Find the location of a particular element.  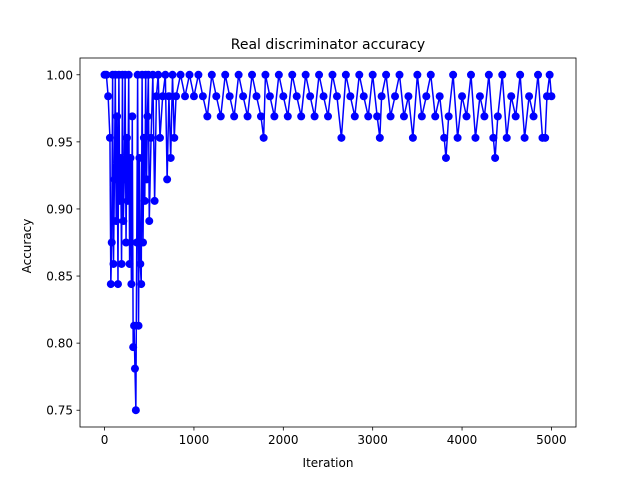

y-tick-label: 0.85 is located at coordinates (59, 277).